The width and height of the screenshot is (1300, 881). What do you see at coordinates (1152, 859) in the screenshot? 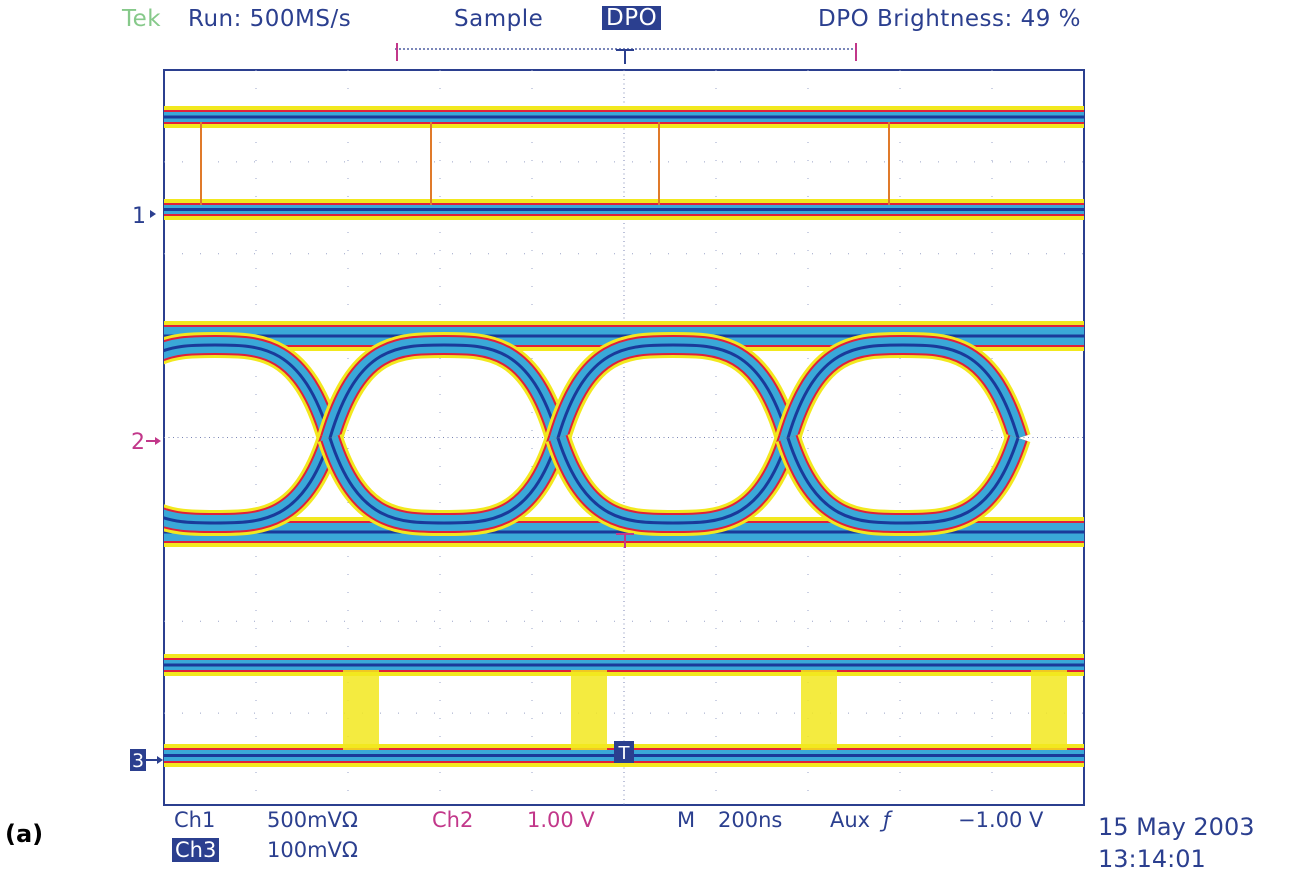
I see `time-readout: 13:14:01` at bounding box center [1152, 859].